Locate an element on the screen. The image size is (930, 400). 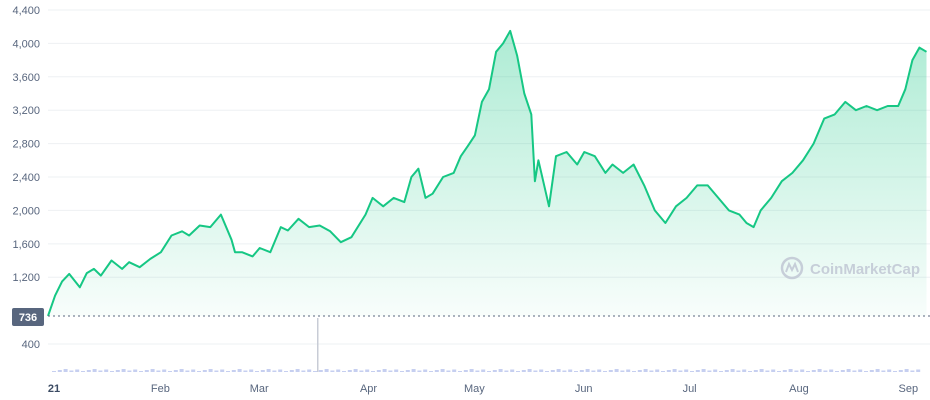
x-tick-label: May is located at coordinates (474, 389).